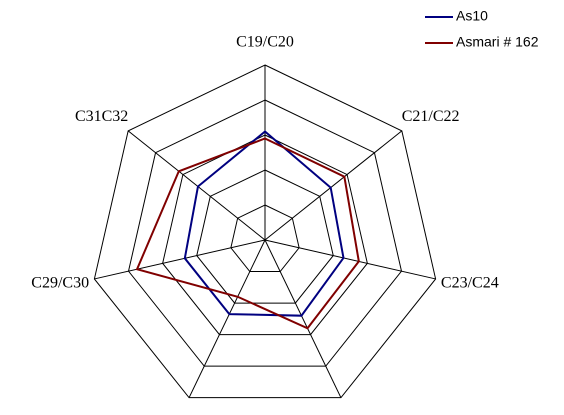 The width and height of the screenshot is (564, 415). I want to click on axis-label: C29/C30, so click(60, 283).